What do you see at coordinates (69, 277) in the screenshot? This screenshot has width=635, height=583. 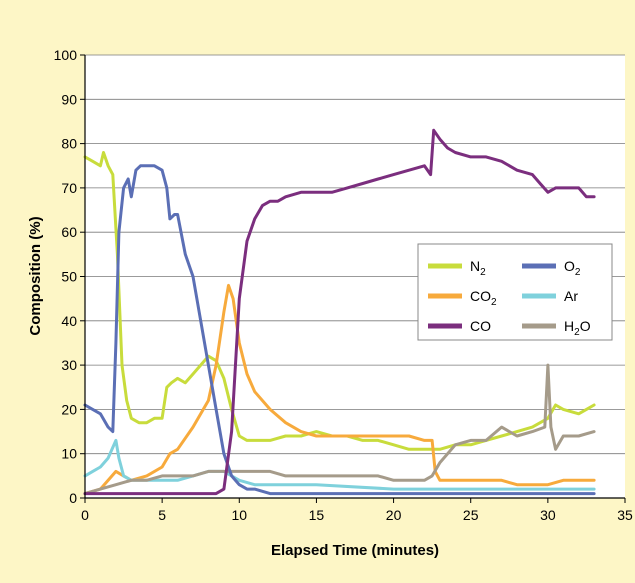 I see `y-tick-label: 50` at bounding box center [69, 277].